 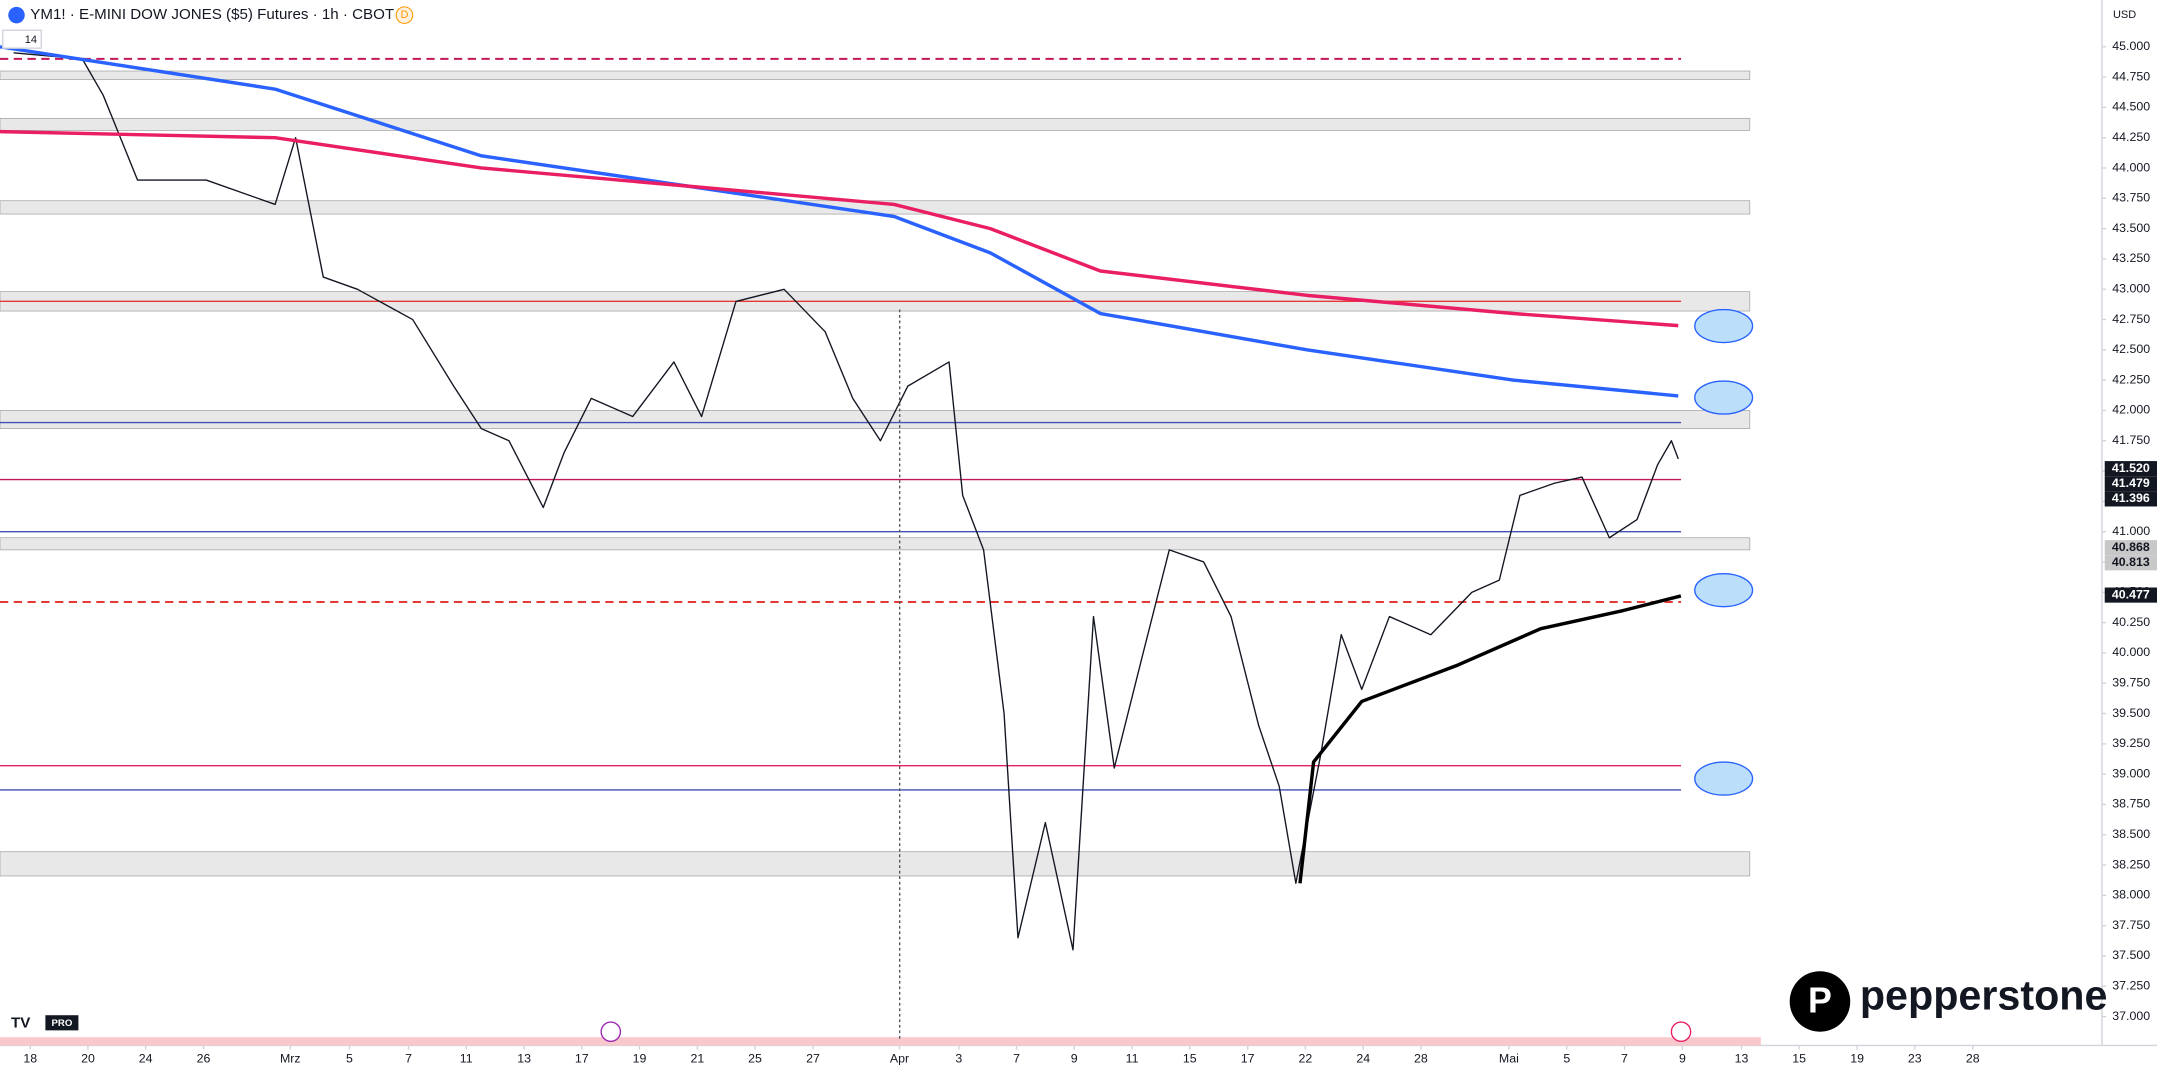 I want to click on y-tick-label: 44.500, so click(x=2131, y=107).